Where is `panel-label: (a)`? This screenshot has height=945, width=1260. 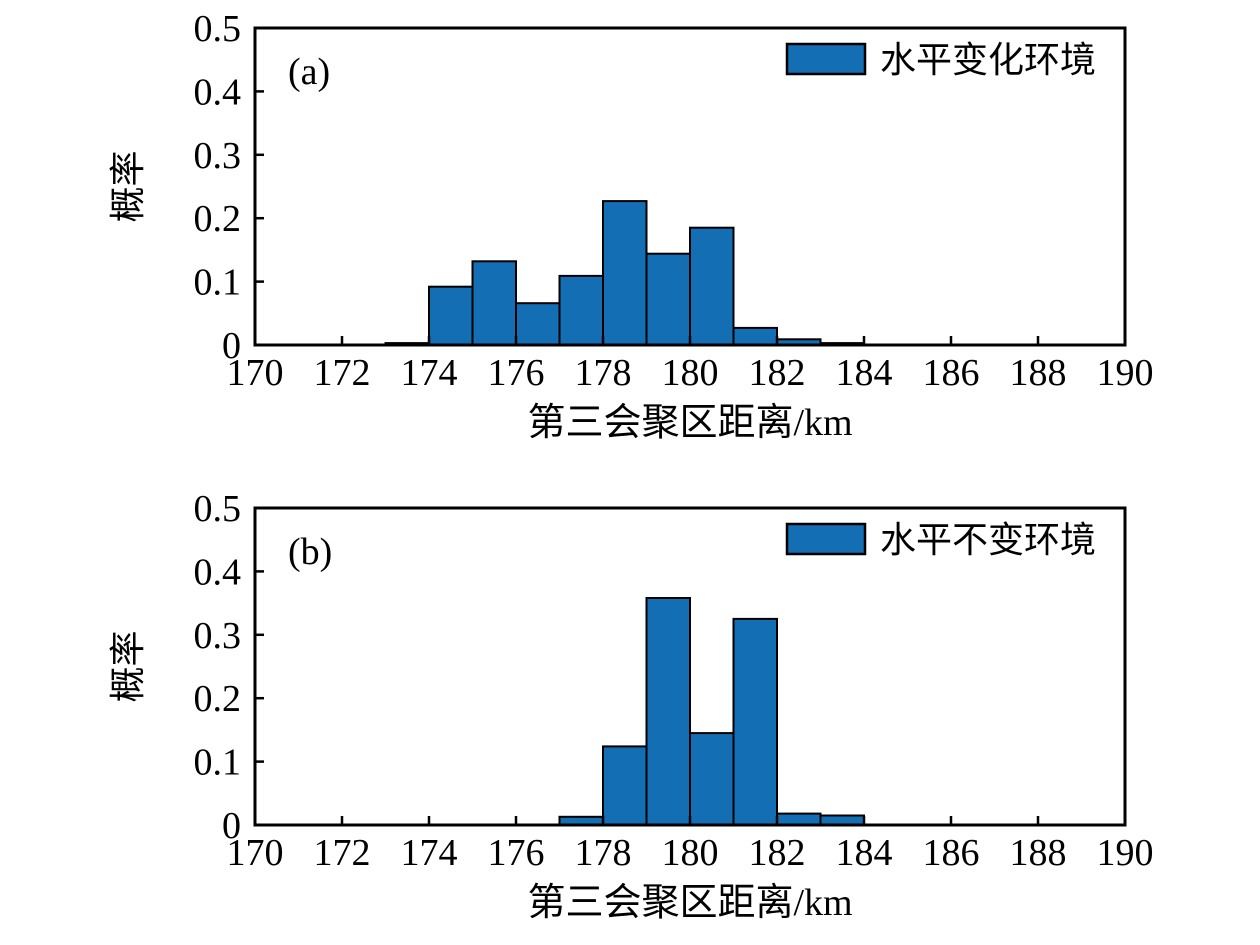 panel-label: (a) is located at coordinates (309, 72).